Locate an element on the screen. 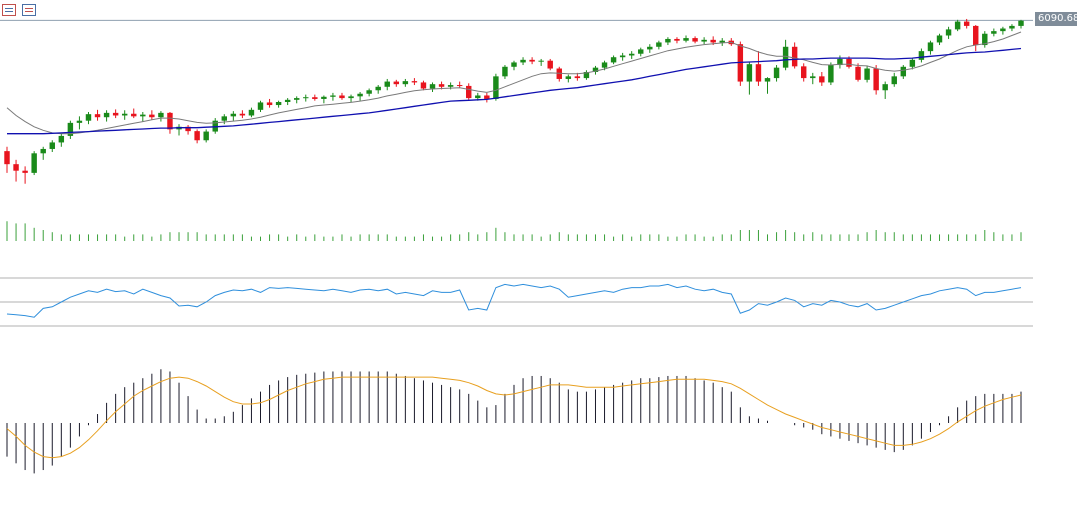  chart-list-icon is located at coordinates (9, 10).